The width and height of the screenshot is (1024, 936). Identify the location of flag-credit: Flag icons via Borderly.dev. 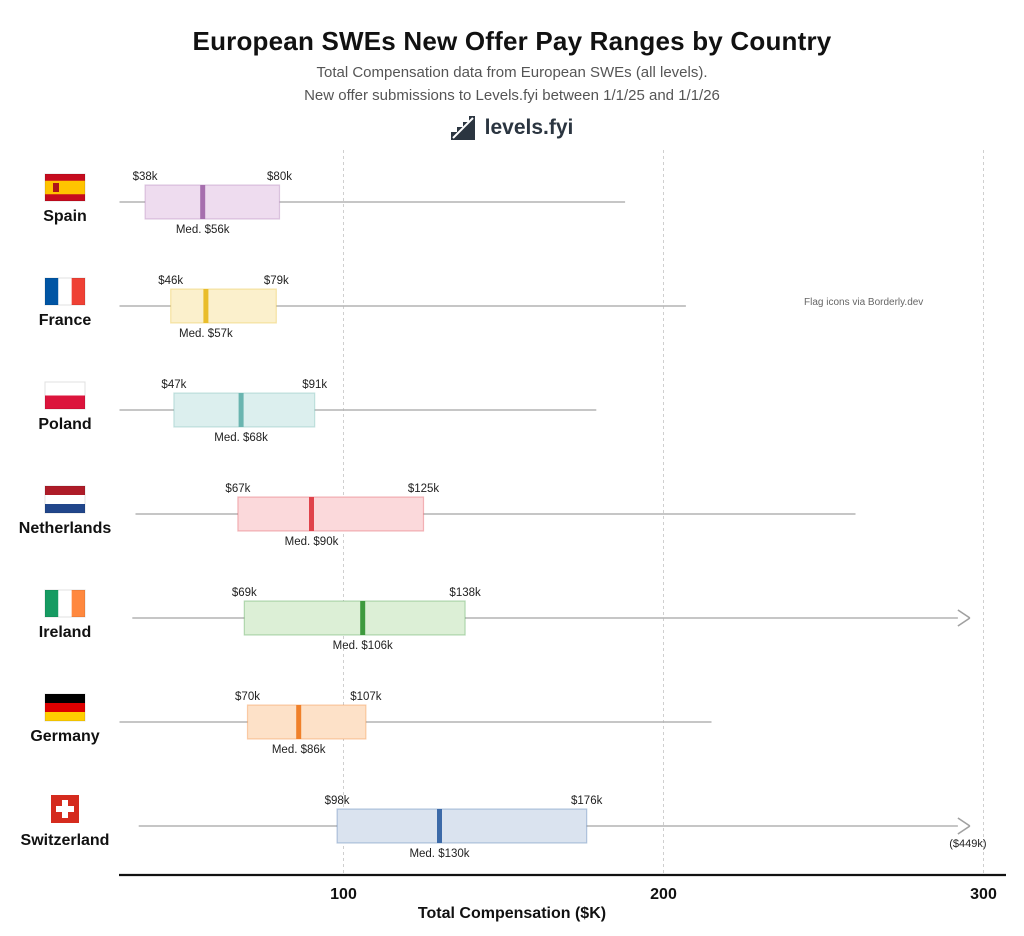
(864, 302).